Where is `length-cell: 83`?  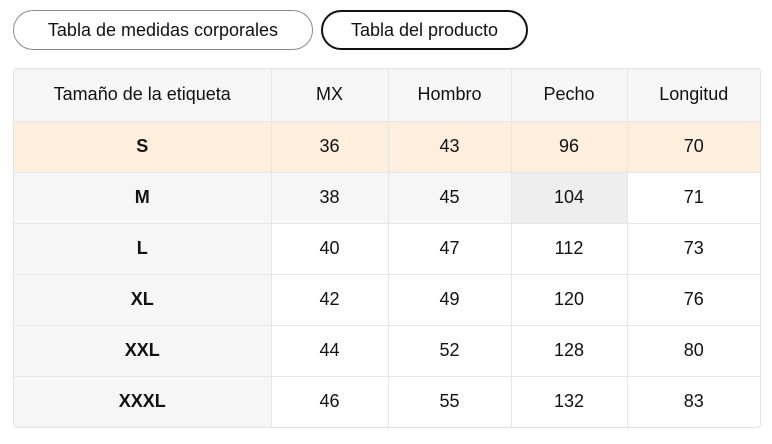 length-cell: 83 is located at coordinates (693, 401).